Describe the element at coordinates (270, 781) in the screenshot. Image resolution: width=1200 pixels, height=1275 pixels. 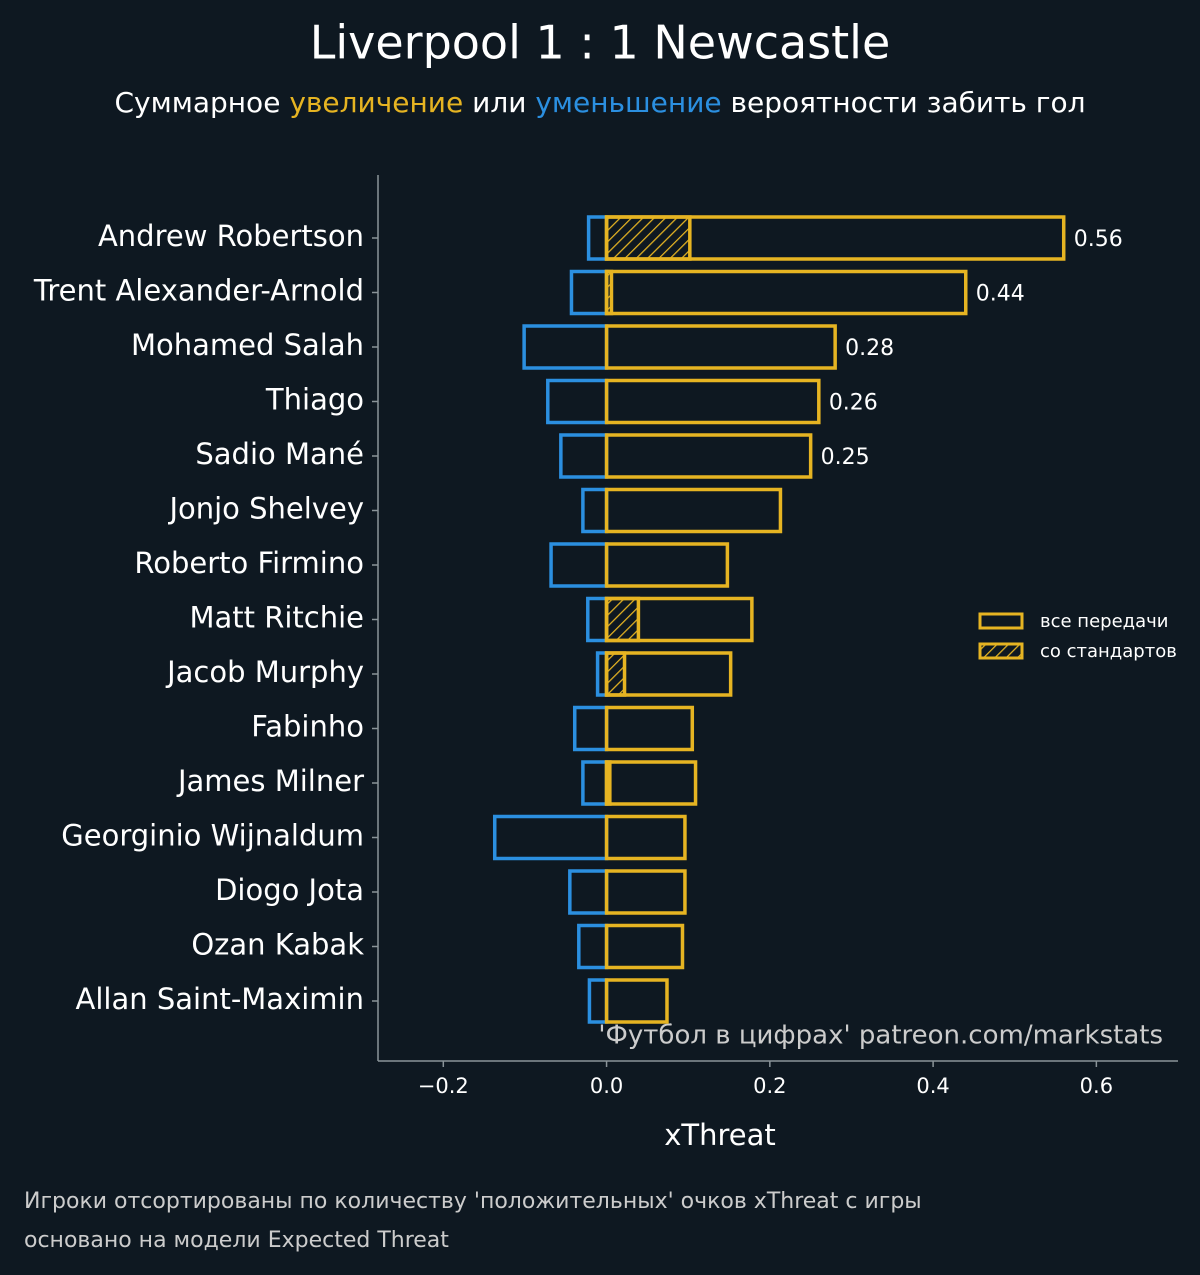
I see `y-tick-label: James Milner` at that location.